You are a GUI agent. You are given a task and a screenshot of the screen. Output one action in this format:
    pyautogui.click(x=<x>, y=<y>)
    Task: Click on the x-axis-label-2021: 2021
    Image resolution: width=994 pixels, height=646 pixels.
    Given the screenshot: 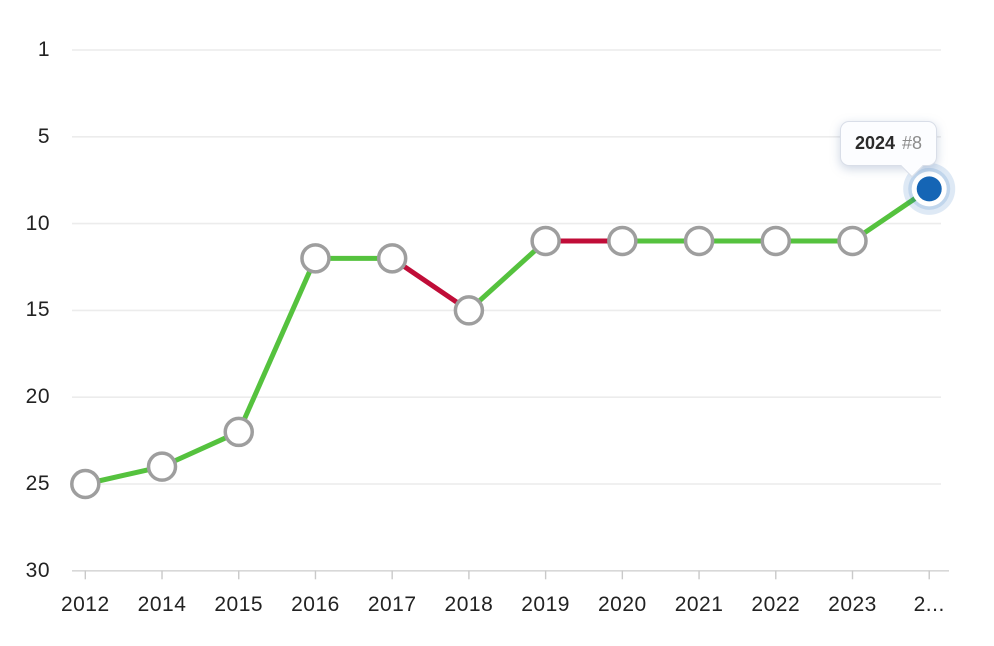 What is the action you would take?
    pyautogui.click(x=699, y=604)
    